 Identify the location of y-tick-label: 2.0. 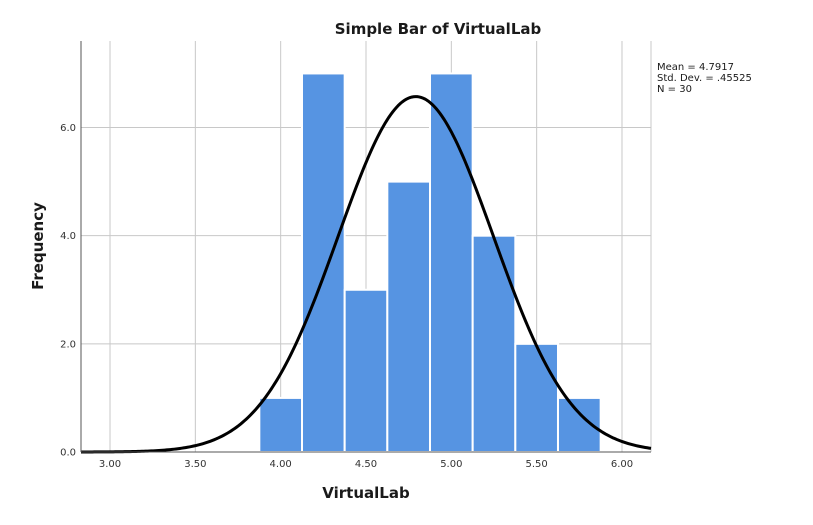
(68, 344).